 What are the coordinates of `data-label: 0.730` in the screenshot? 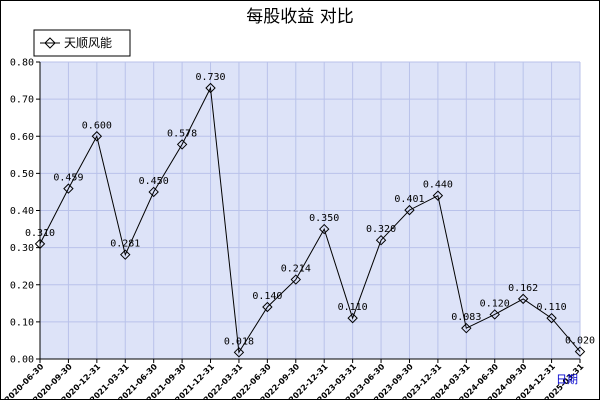 It's located at (210, 77).